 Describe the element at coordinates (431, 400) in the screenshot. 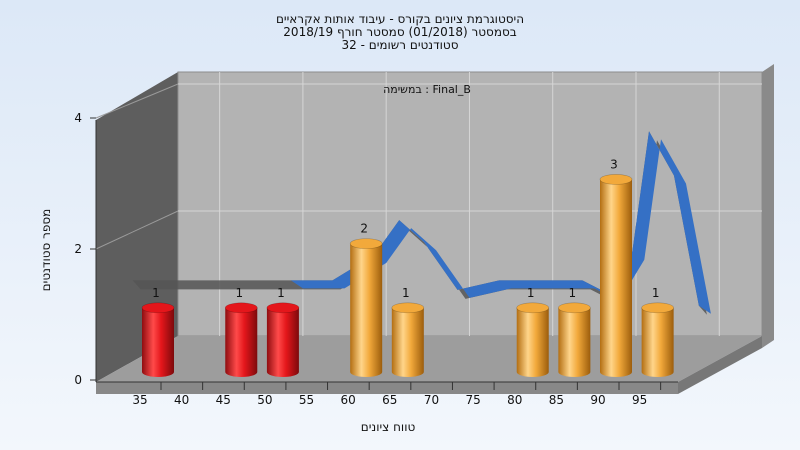

I see `x-tick-label: 70` at that location.